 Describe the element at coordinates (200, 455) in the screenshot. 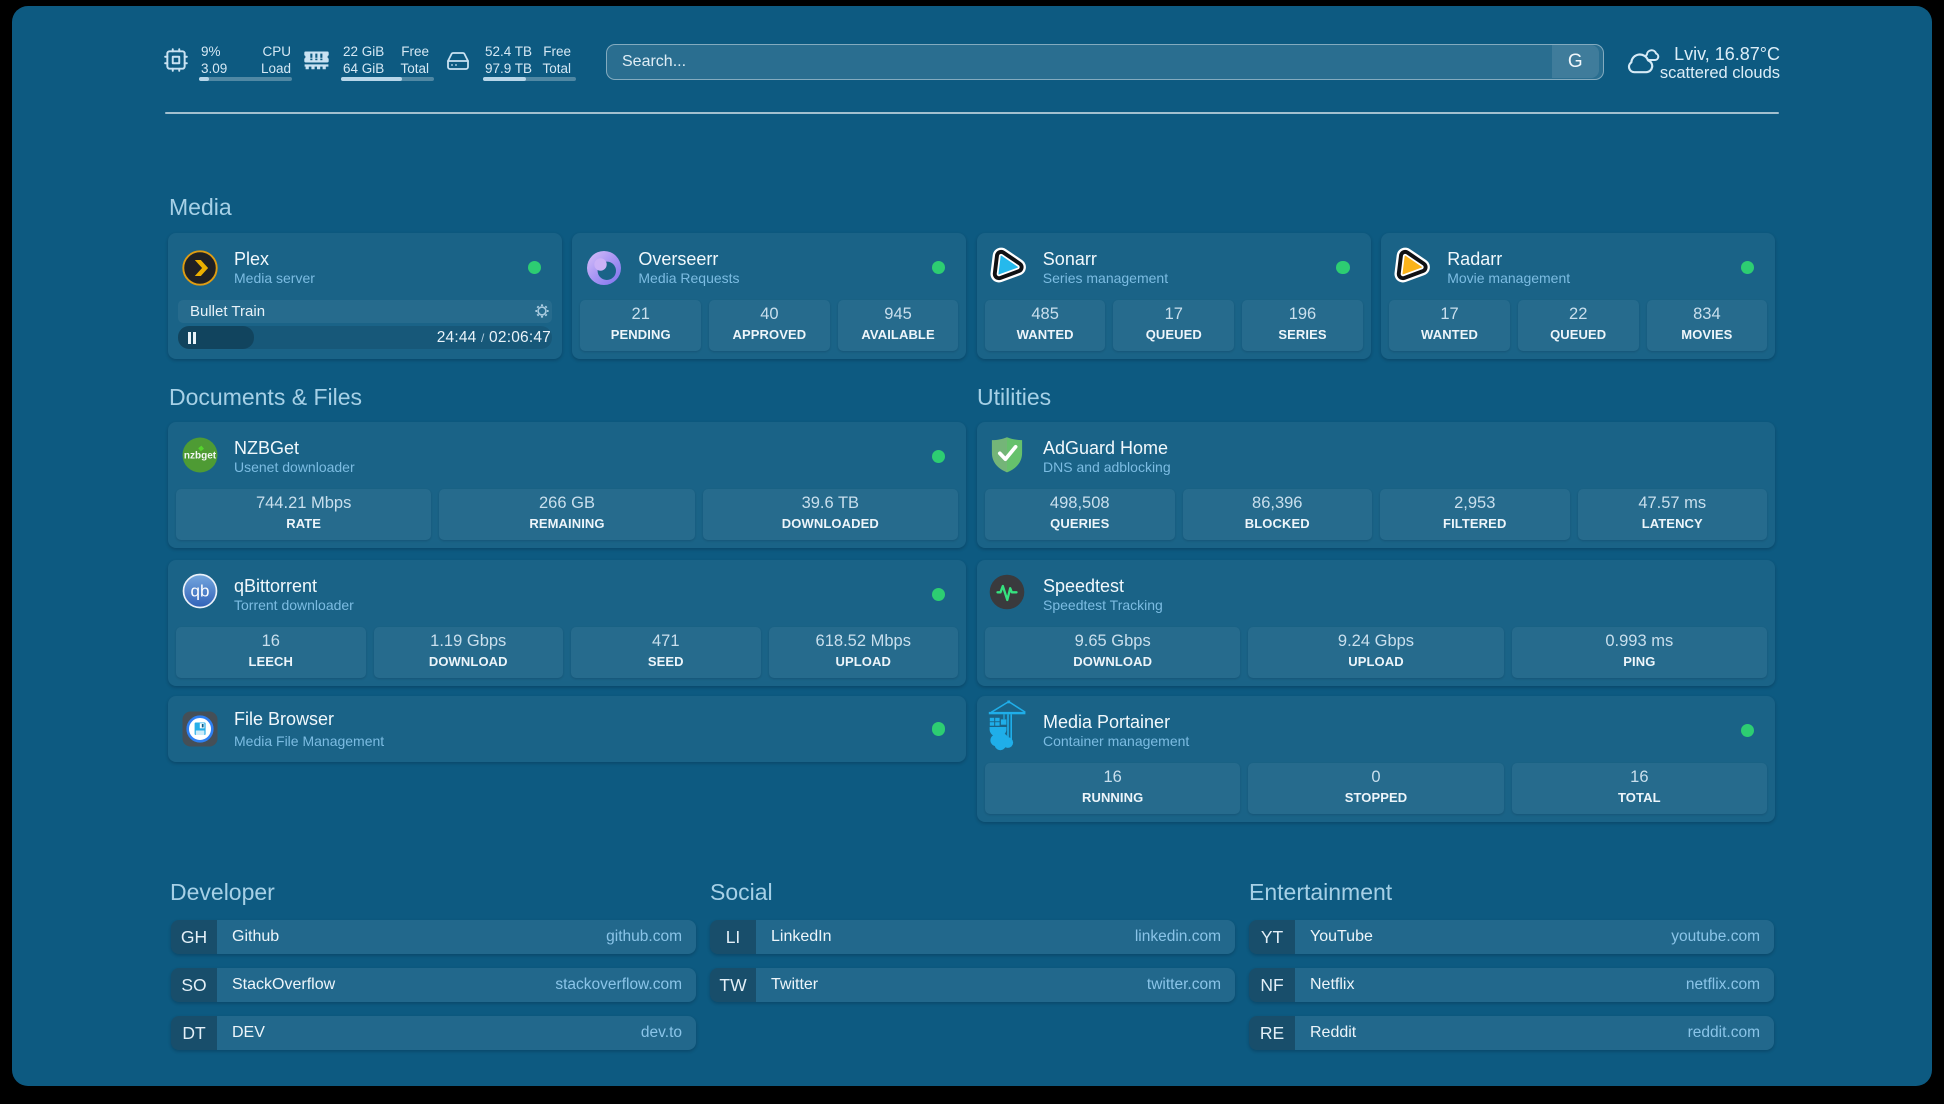

I see `svg-text: nzbget` at that location.